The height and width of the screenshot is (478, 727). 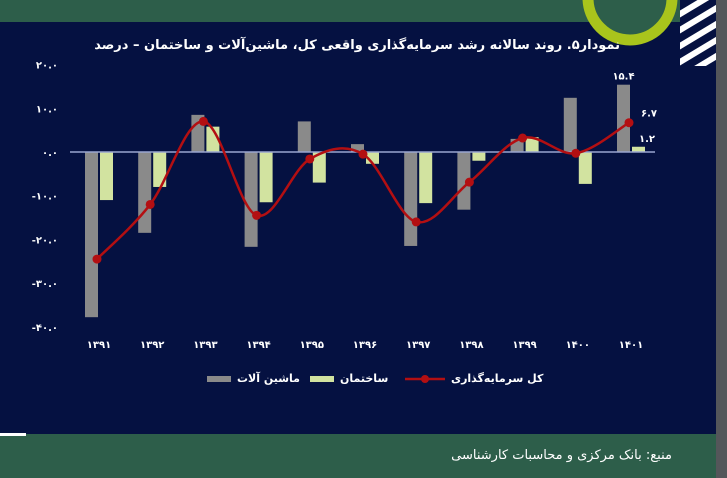 I want to click on source-text: منبع: بانک مرکزی و محاسبات کارشناسی, so click(x=561, y=455).